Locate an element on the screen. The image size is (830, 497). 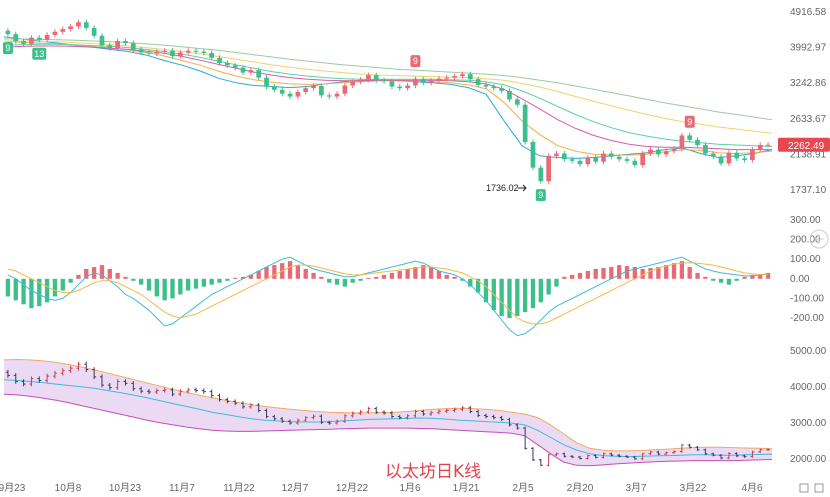
current-price-tag: 2262.49 is located at coordinates (804, 144).